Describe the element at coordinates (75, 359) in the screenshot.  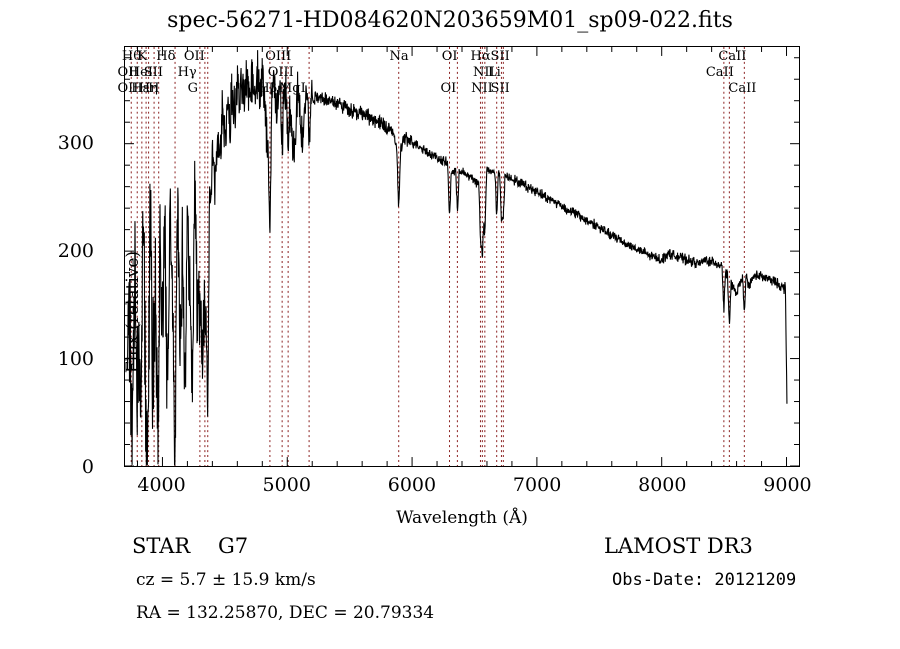
I see `y-tick-label: 100` at that location.